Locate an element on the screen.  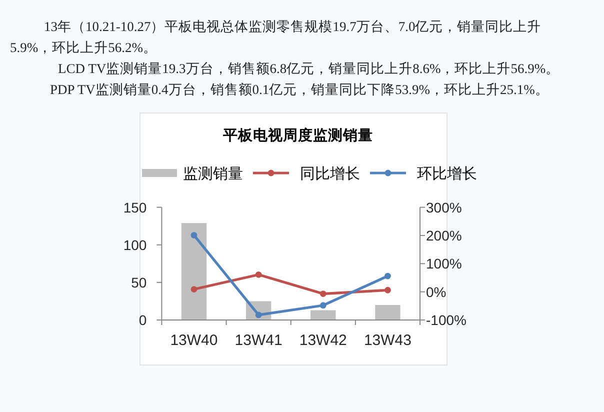
y2-tick-label: 100% is located at coordinates (444, 264).